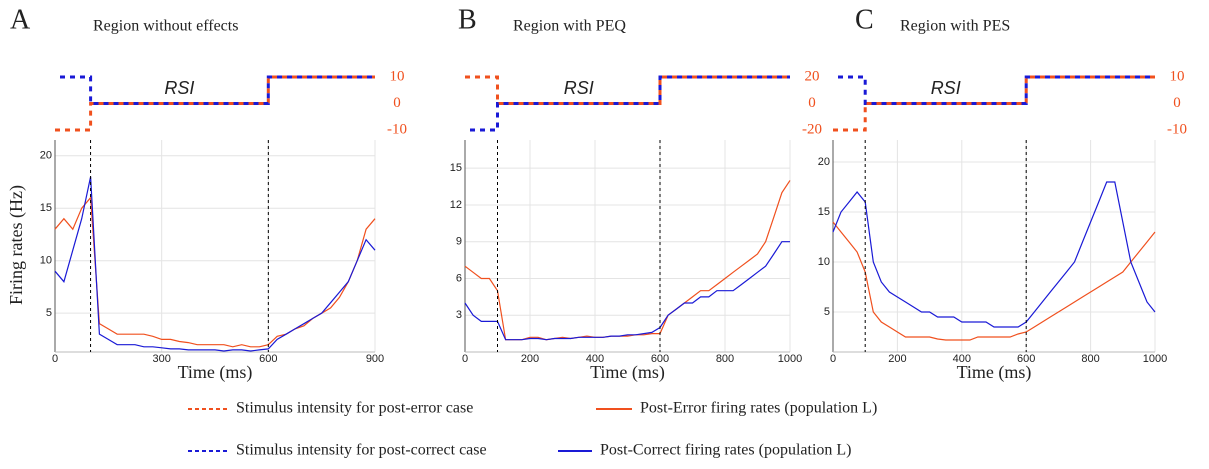 The height and width of the screenshot is (469, 1209). What do you see at coordinates (16, 245) in the screenshot?
I see `y-axis-label: Firing rates (Hz)` at bounding box center [16, 245].